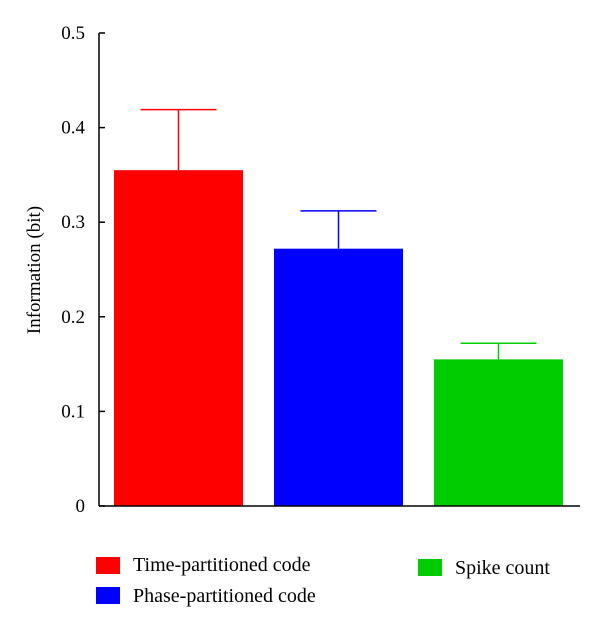 The image size is (600, 634). I want to click on y-tick-label: 0.5, so click(73, 33).